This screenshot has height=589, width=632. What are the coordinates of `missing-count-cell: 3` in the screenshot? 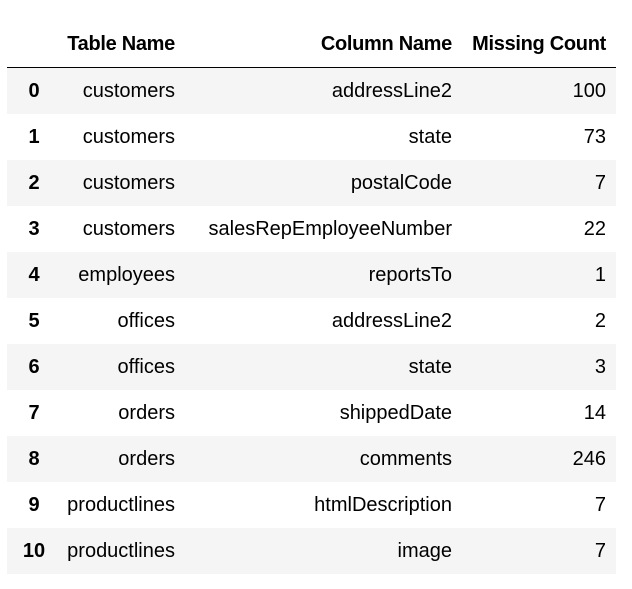 It's located at (600, 366).